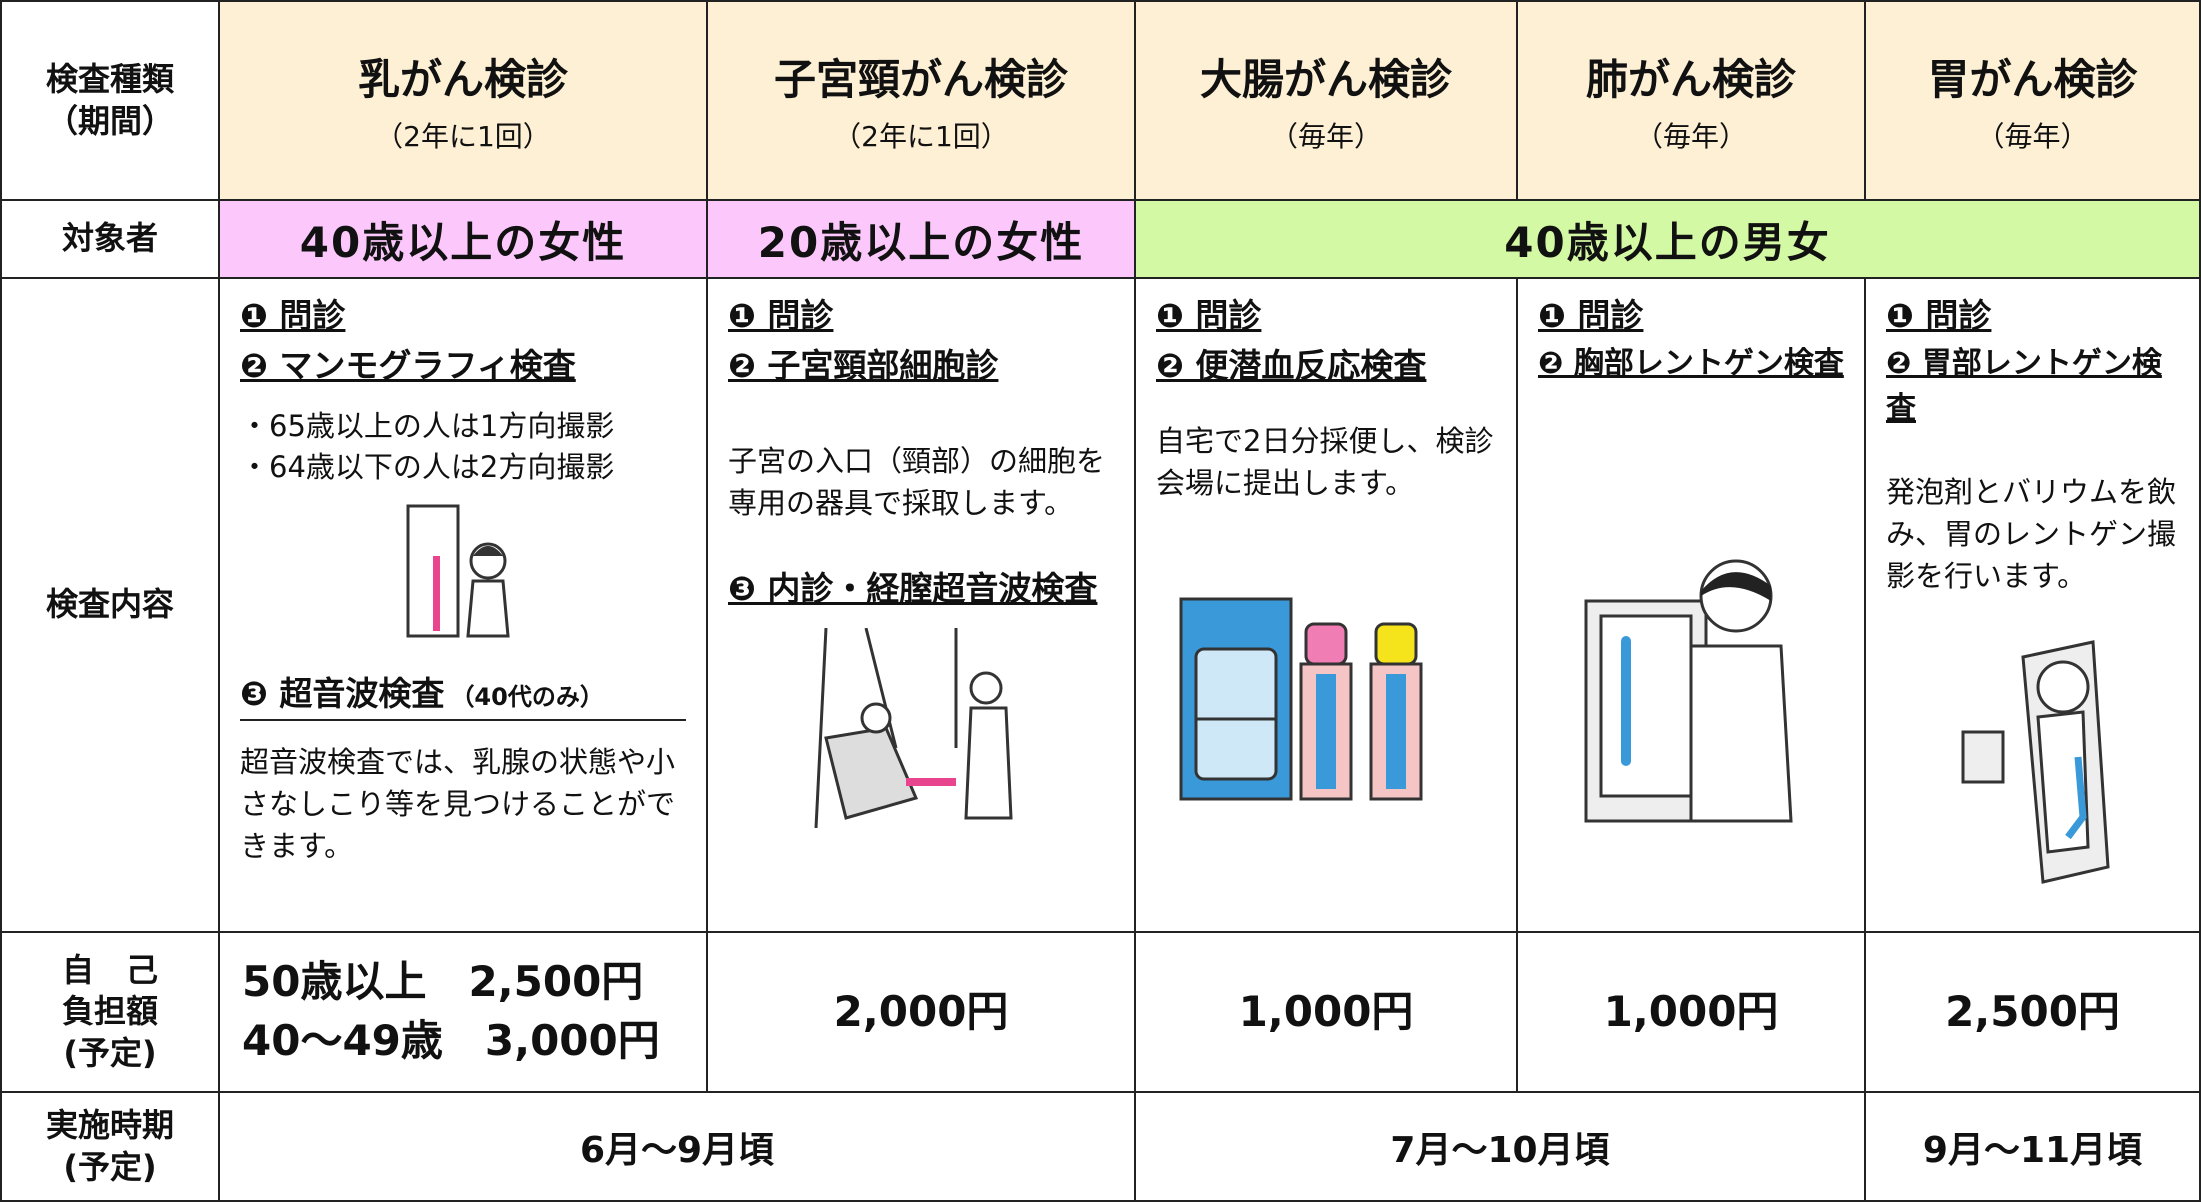  What do you see at coordinates (920, 79) in the screenshot?
I see `exam-name: 子宮頸がん検診` at bounding box center [920, 79].